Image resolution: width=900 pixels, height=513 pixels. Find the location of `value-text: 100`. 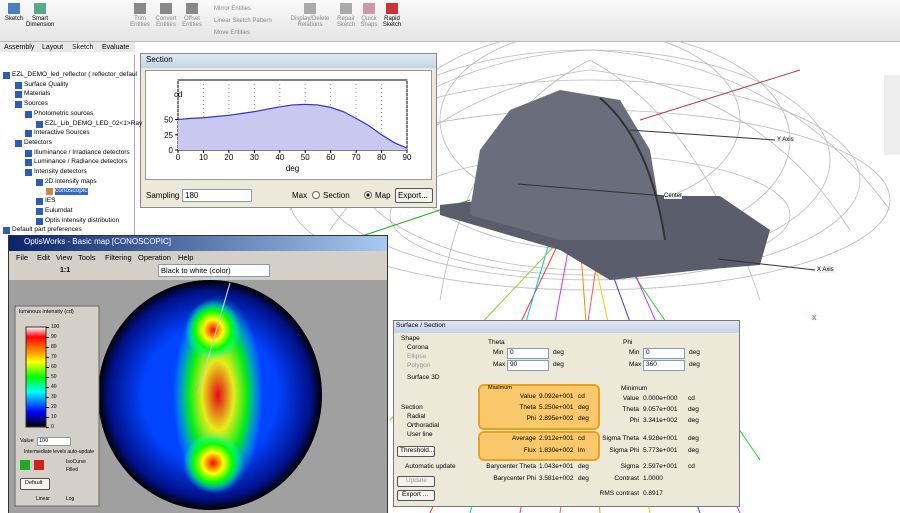

value-text: 100 is located at coordinates (44, 441).